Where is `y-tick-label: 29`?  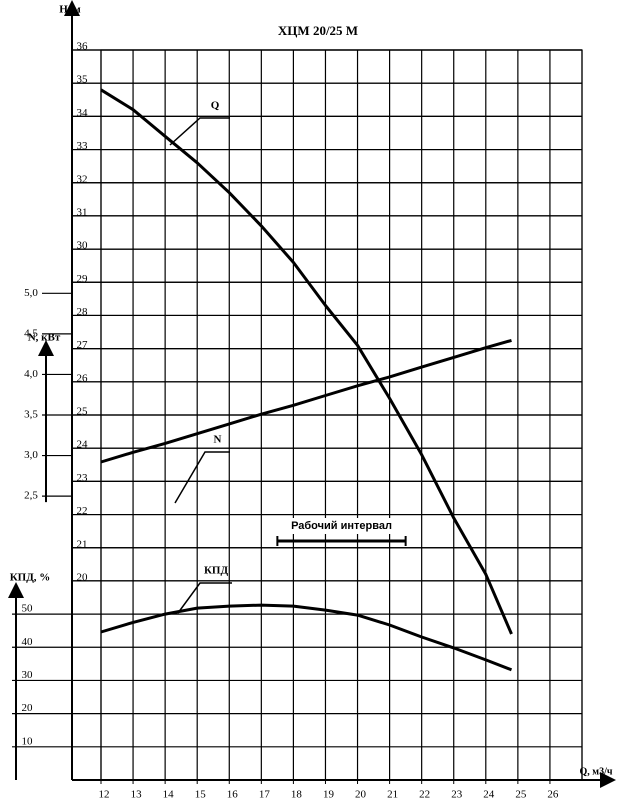
y-tick-label: 29 is located at coordinates (83, 279).